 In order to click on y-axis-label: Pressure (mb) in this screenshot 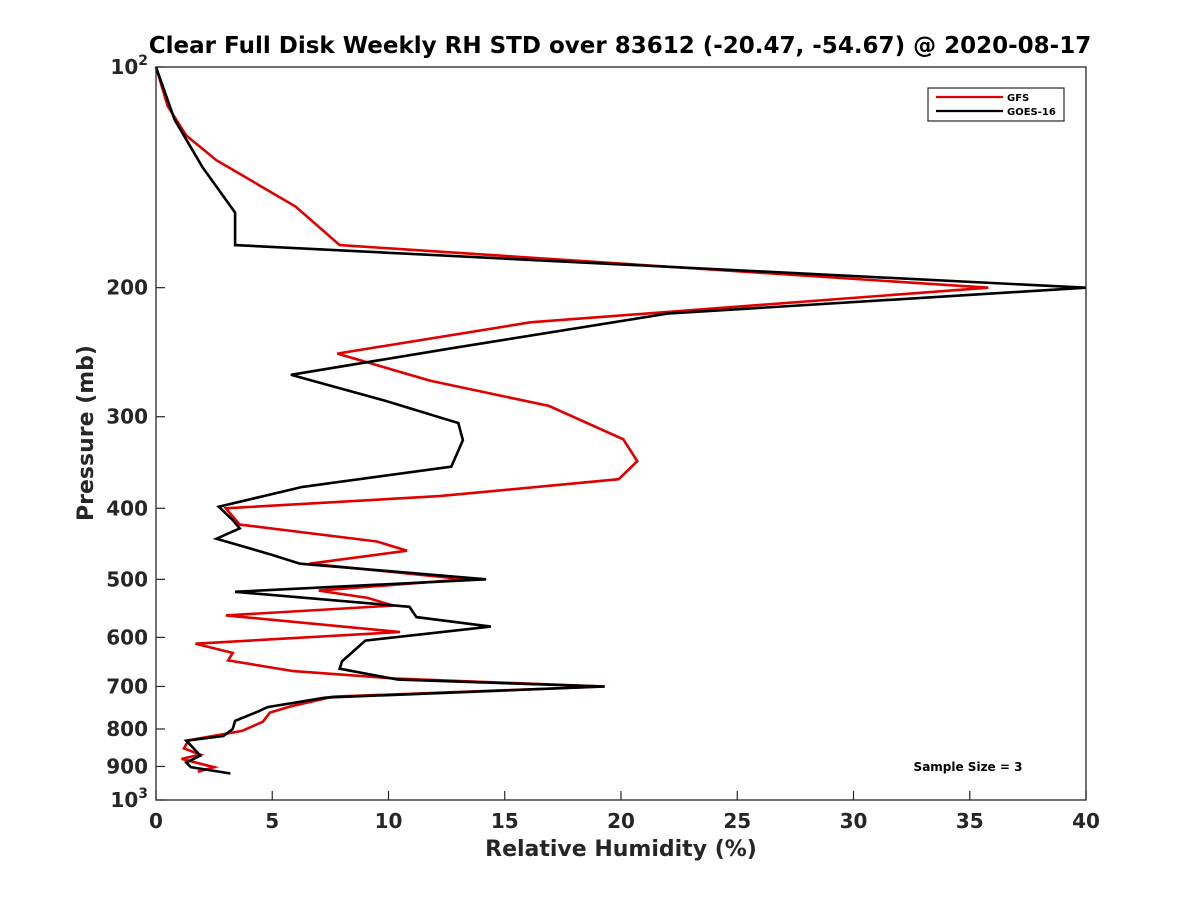, I will do `click(86, 433)`.